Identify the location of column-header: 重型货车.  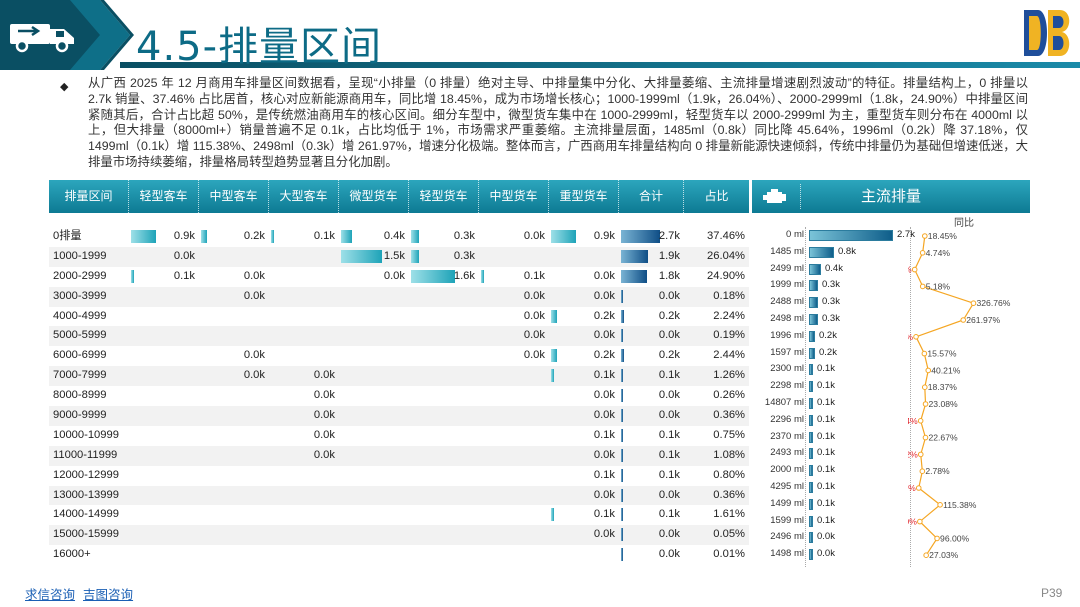
(584, 196).